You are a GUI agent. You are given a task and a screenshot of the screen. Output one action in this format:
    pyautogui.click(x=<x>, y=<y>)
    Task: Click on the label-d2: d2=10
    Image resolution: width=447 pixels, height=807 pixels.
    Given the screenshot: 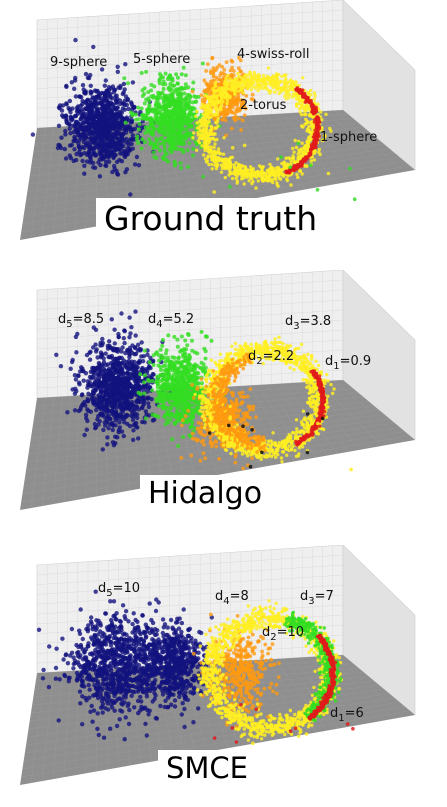 What is the action you would take?
    pyautogui.click(x=283, y=634)
    